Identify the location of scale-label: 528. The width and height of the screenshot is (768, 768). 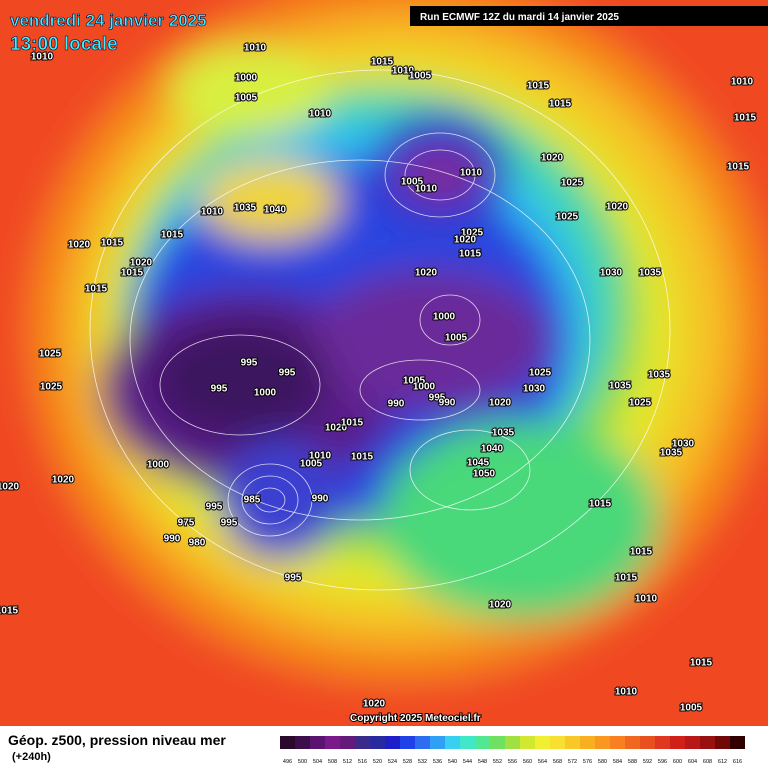
(407, 762).